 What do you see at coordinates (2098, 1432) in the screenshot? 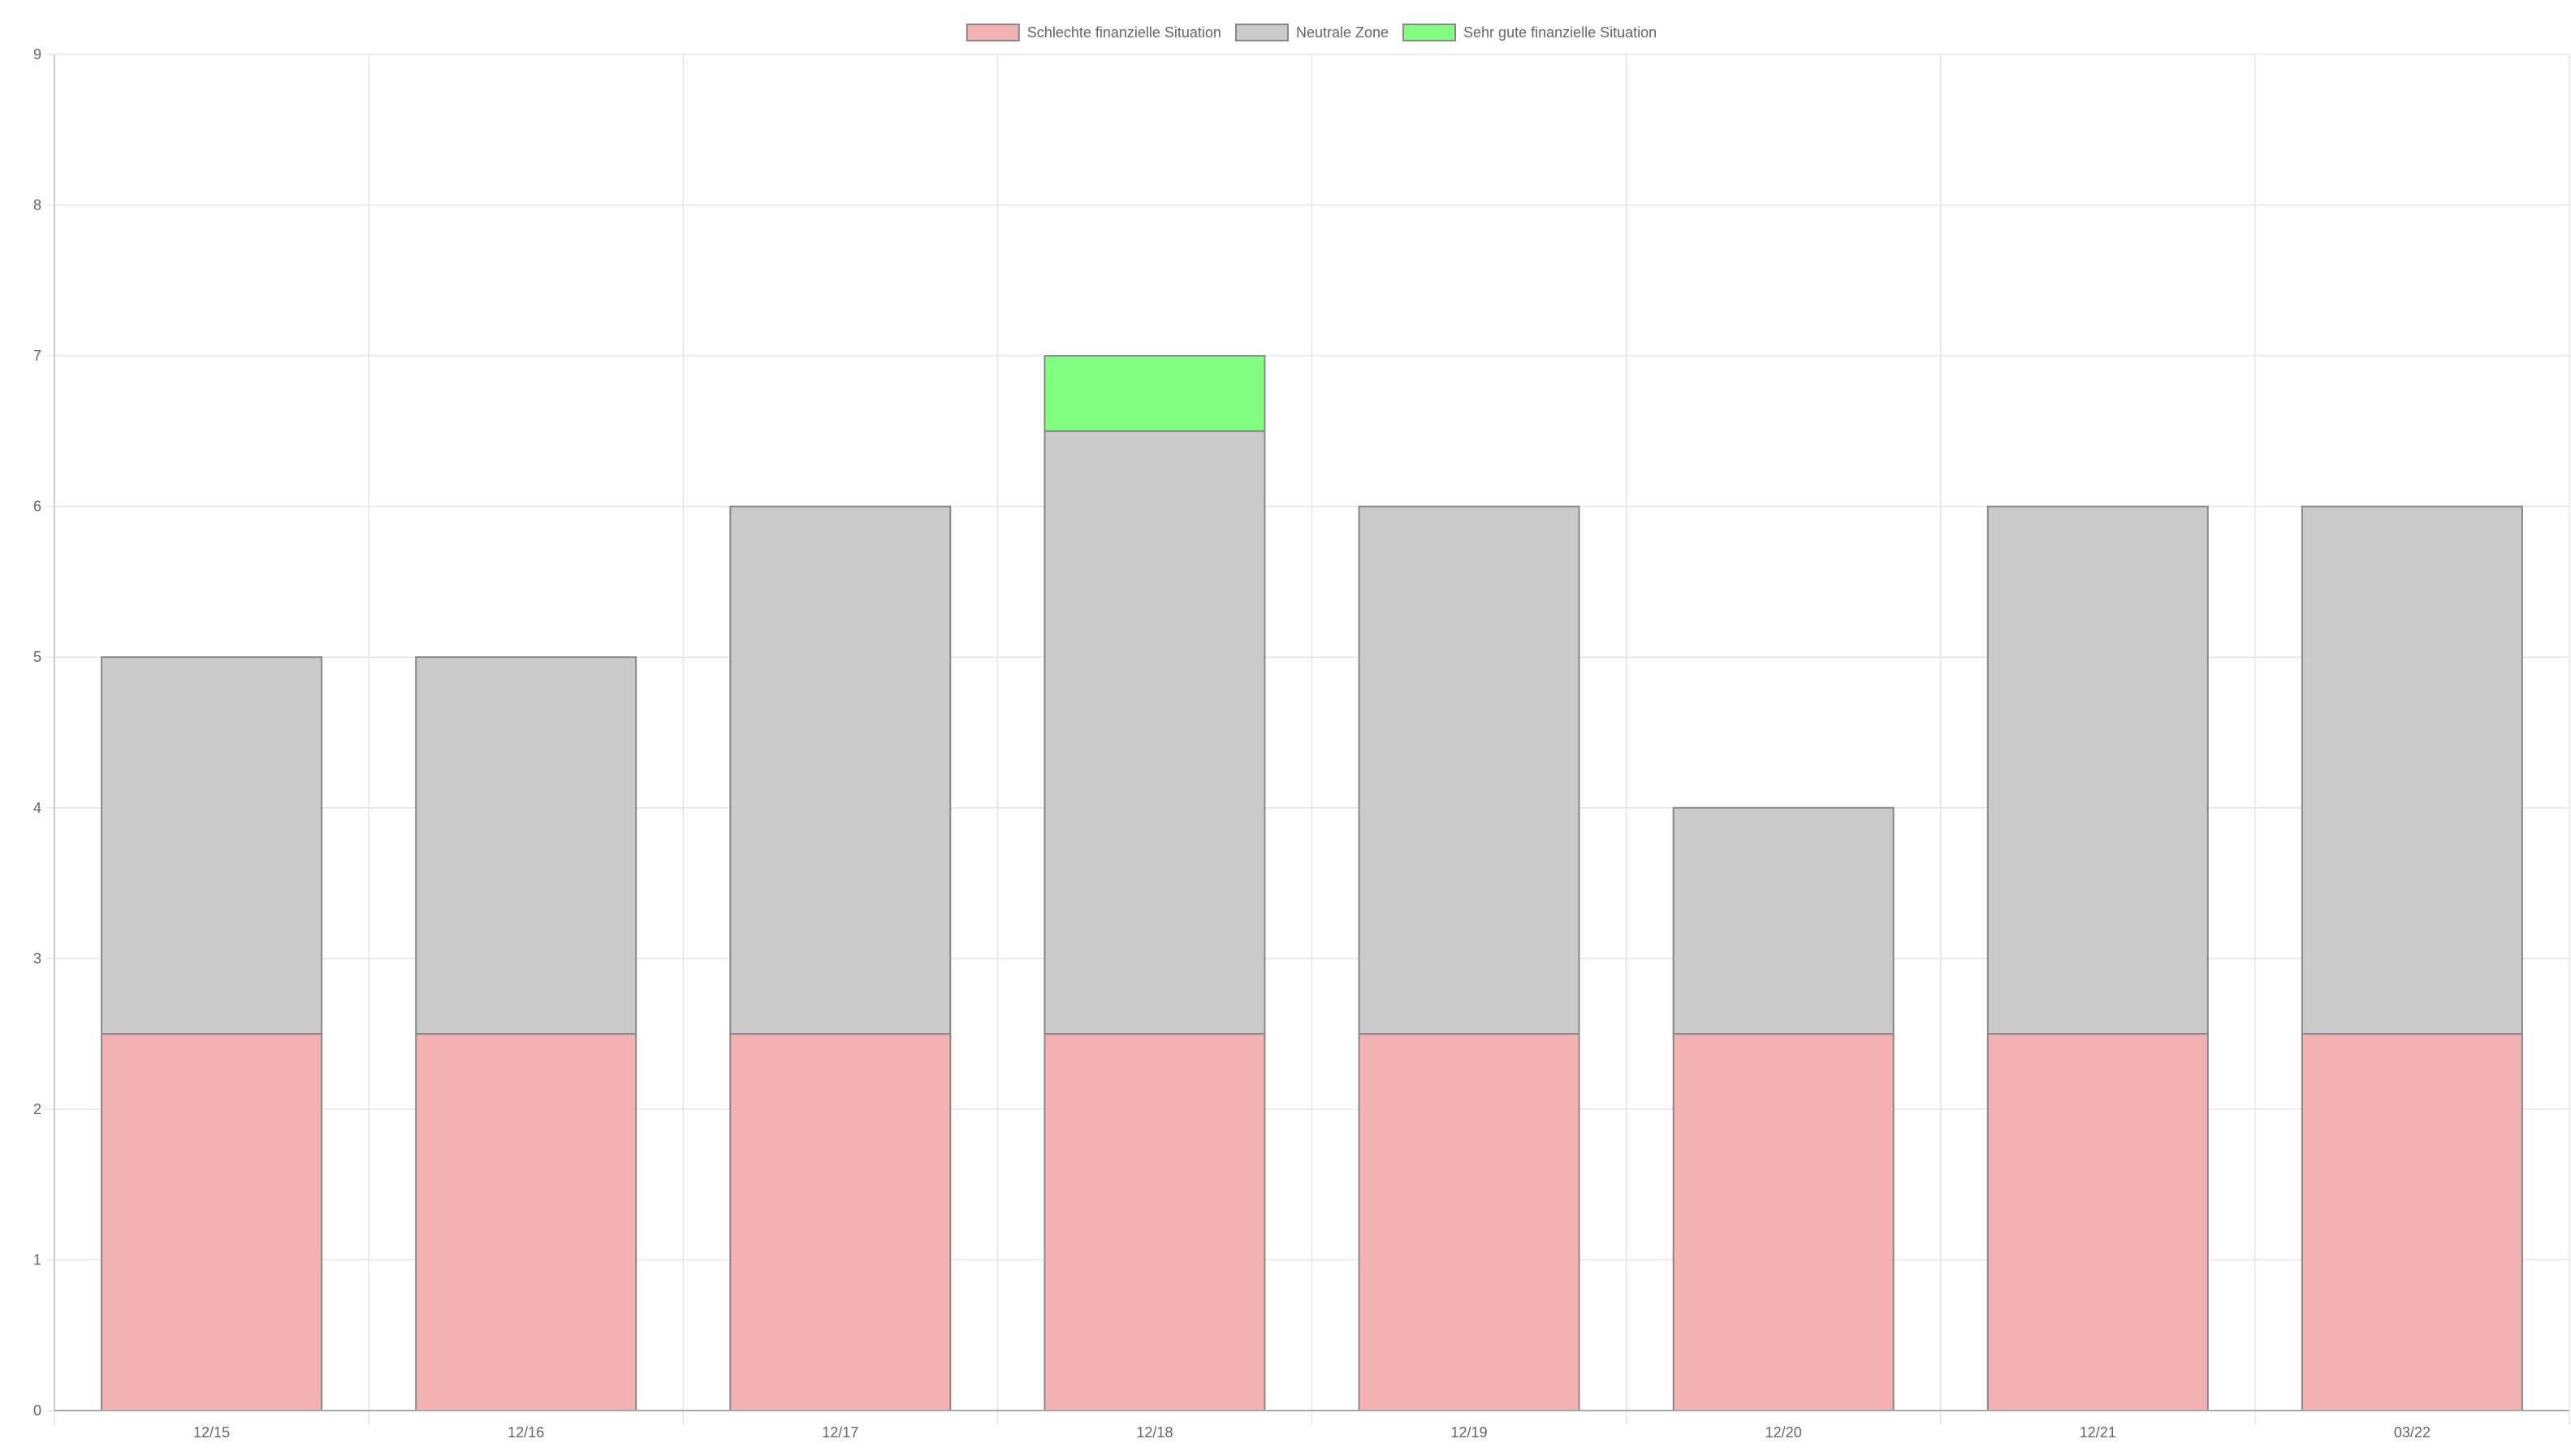
I see `x-tick-label: 12/21` at bounding box center [2098, 1432].